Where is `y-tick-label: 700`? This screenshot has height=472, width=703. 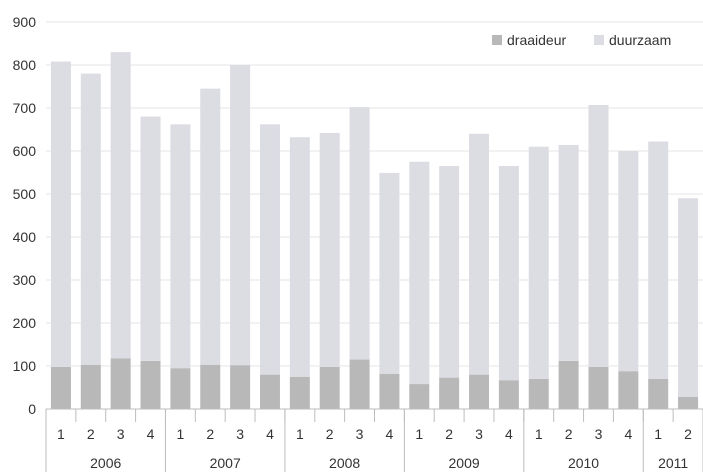
y-tick-label: 700 is located at coordinates (25, 108).